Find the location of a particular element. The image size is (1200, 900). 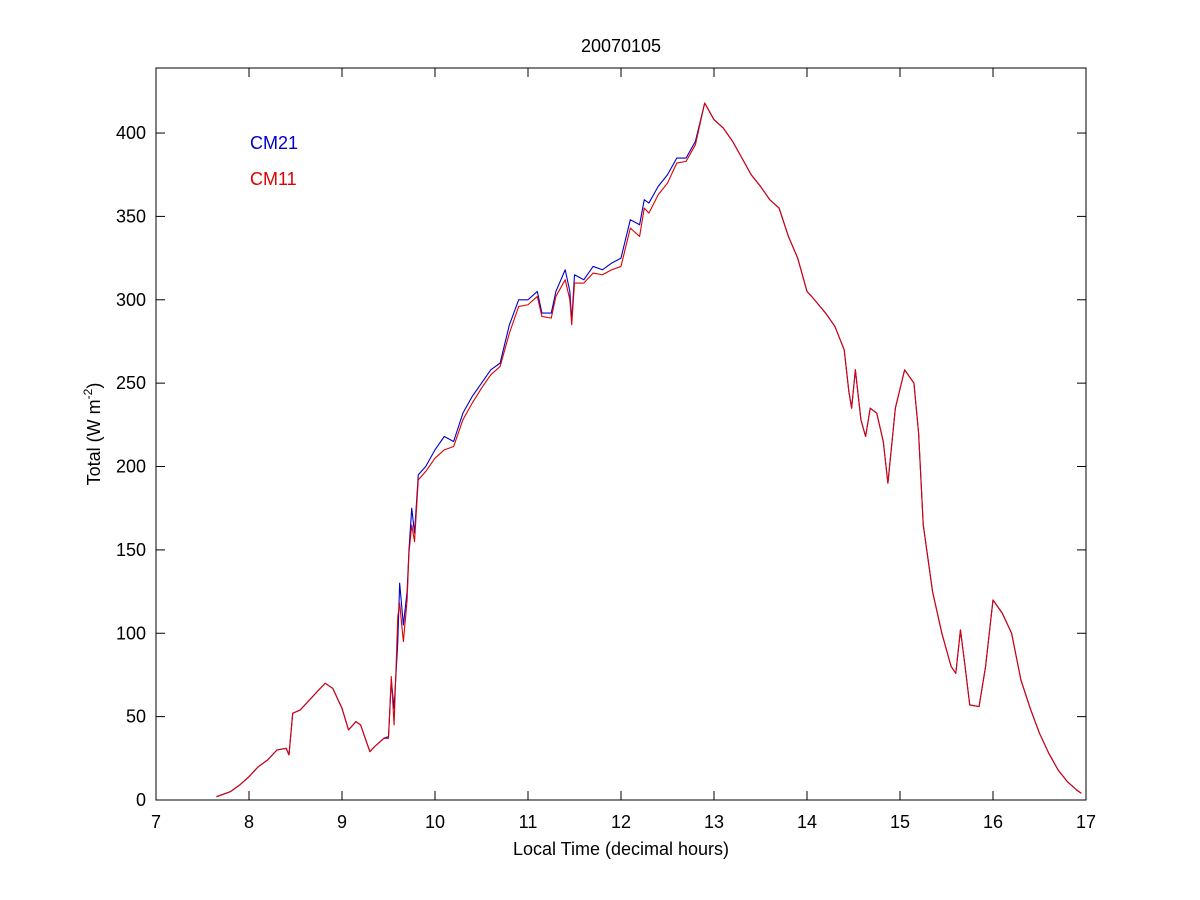

x-tick-label: 8 is located at coordinates (249, 822).